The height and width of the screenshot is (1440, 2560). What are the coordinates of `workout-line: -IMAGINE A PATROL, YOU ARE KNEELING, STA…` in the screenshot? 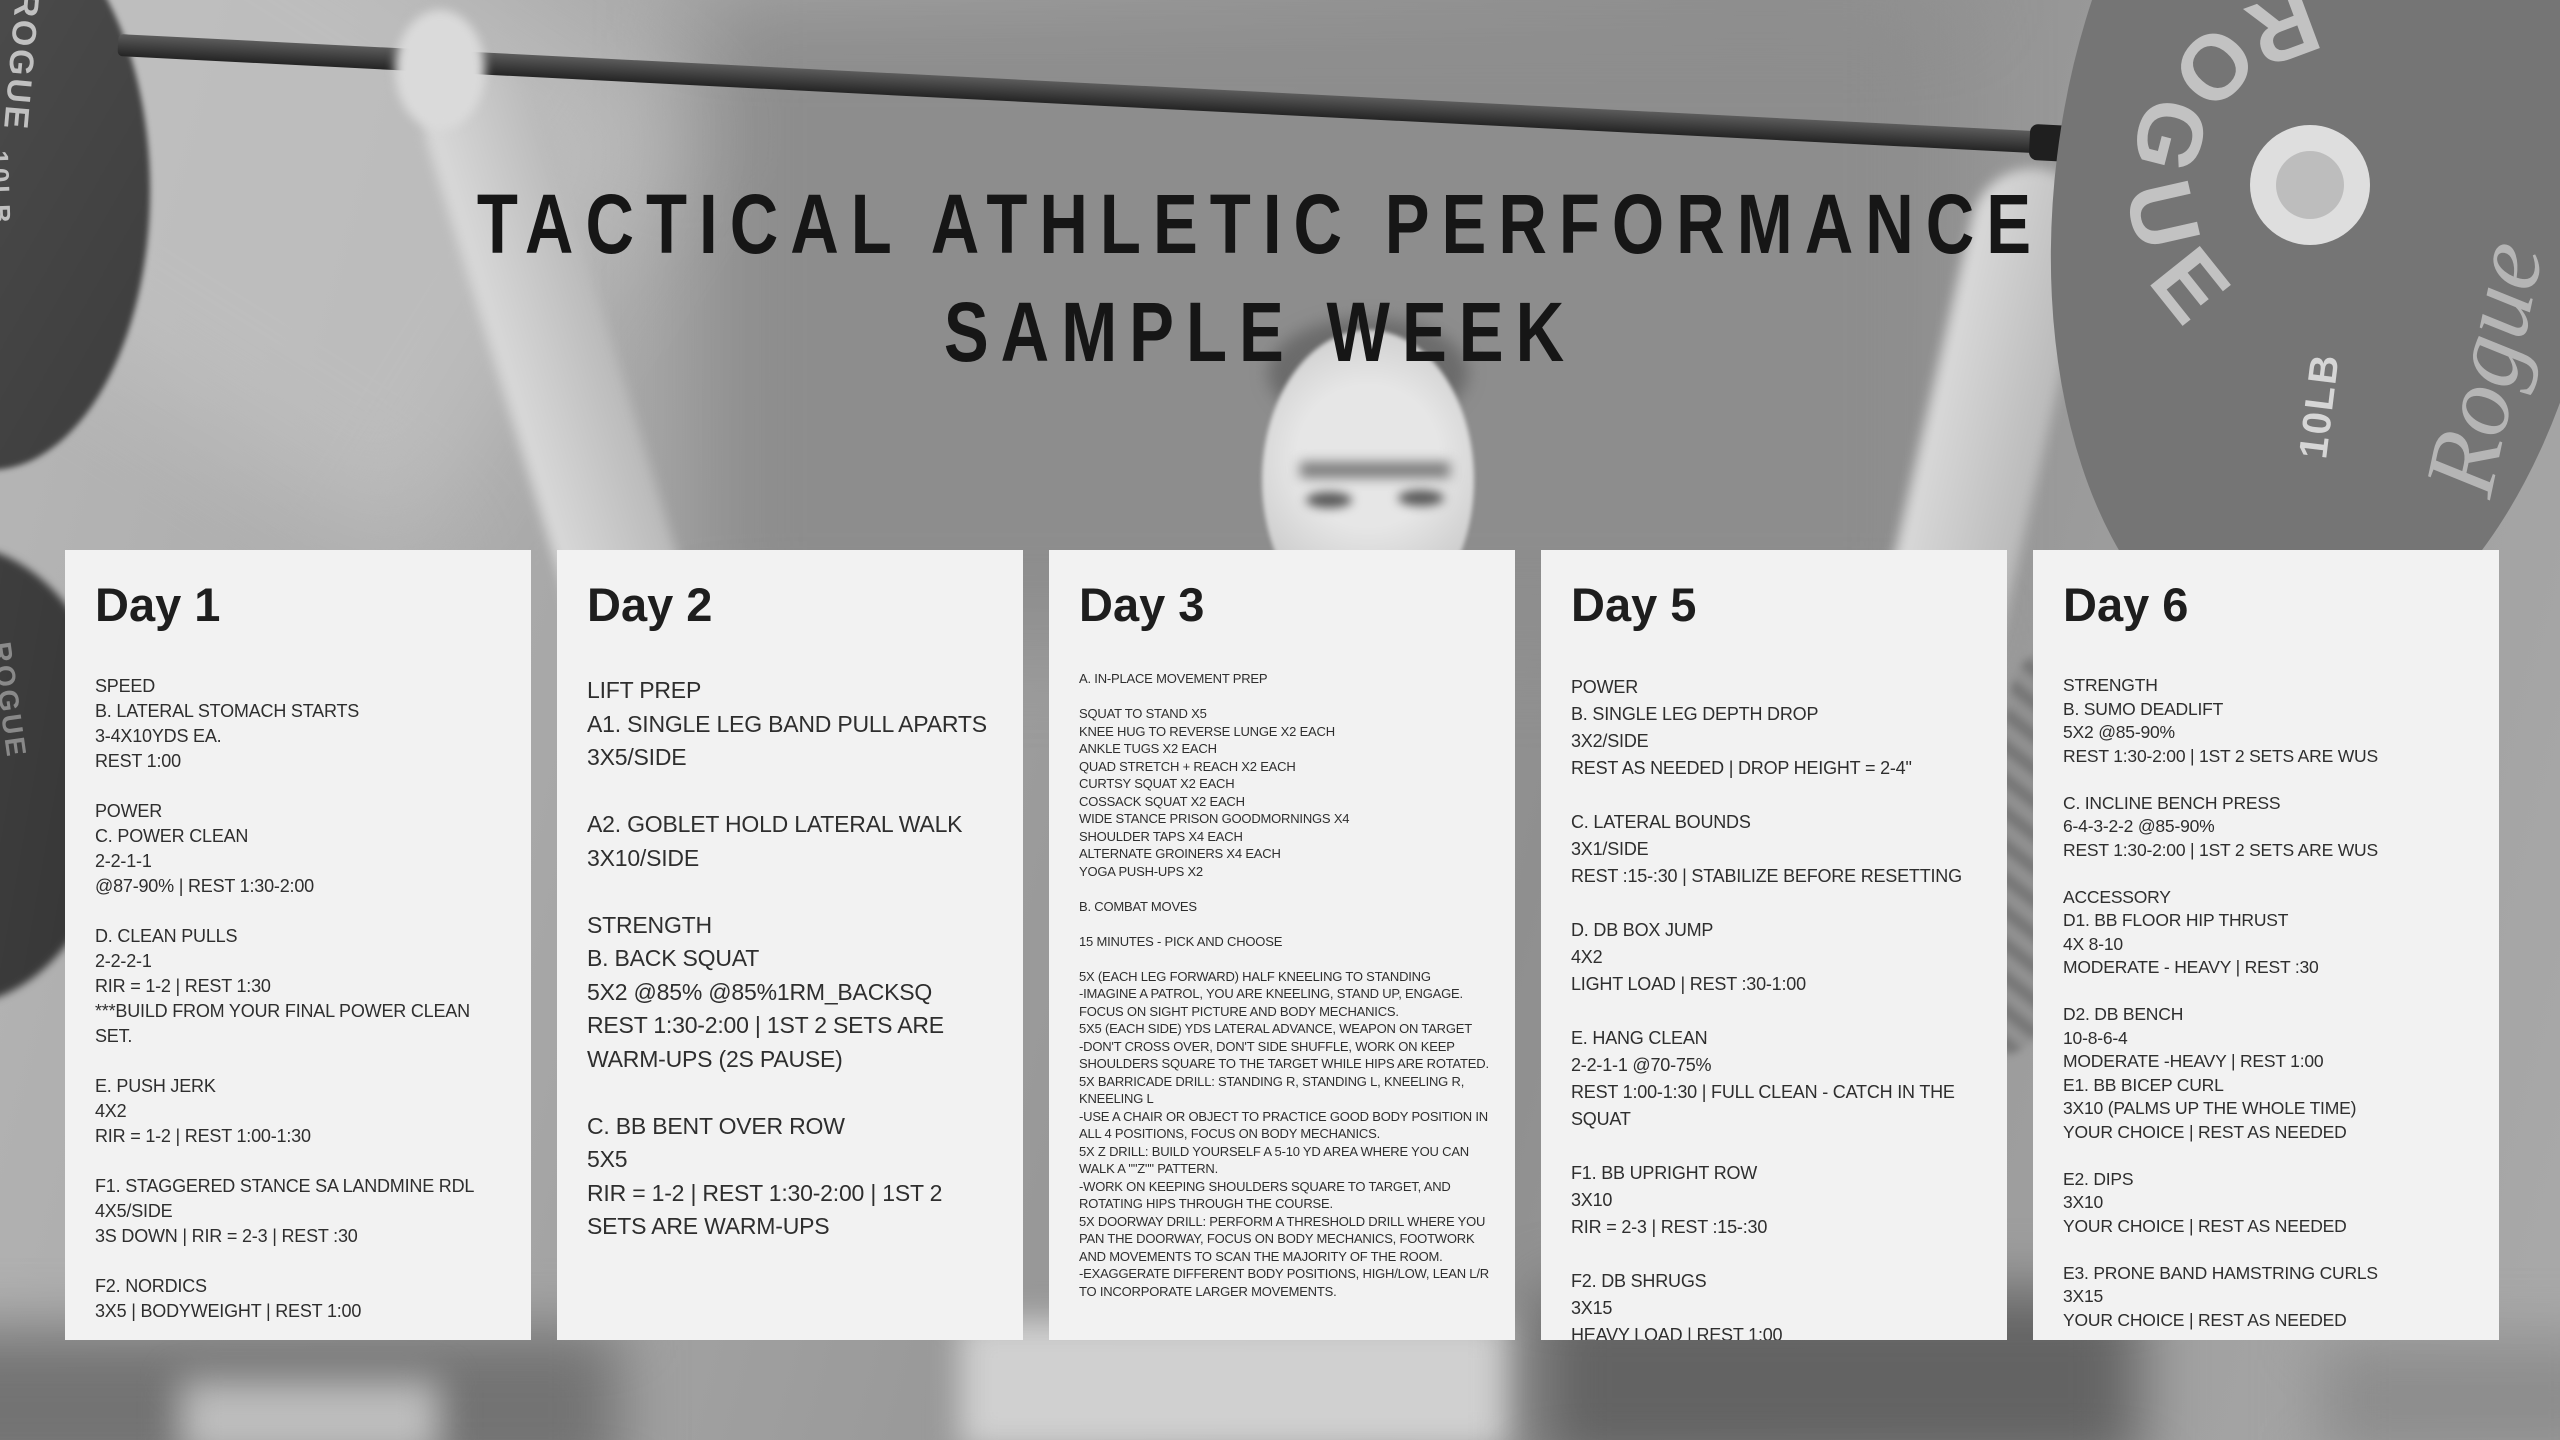 It's located at (1271, 1002).